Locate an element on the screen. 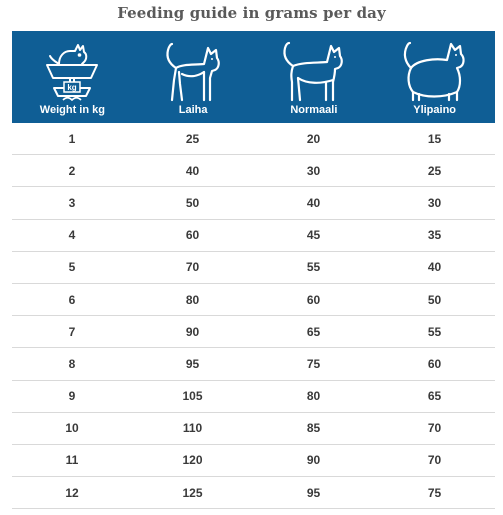 The image size is (503, 515). header-normal: Normaali is located at coordinates (314, 77).